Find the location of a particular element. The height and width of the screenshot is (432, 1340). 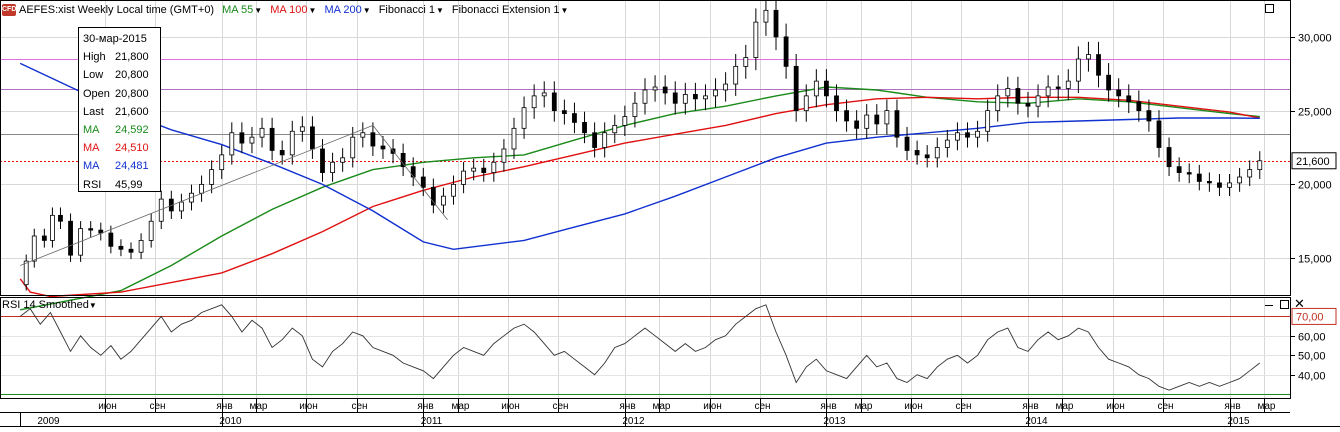

info-key: MA is located at coordinates (91, 148).